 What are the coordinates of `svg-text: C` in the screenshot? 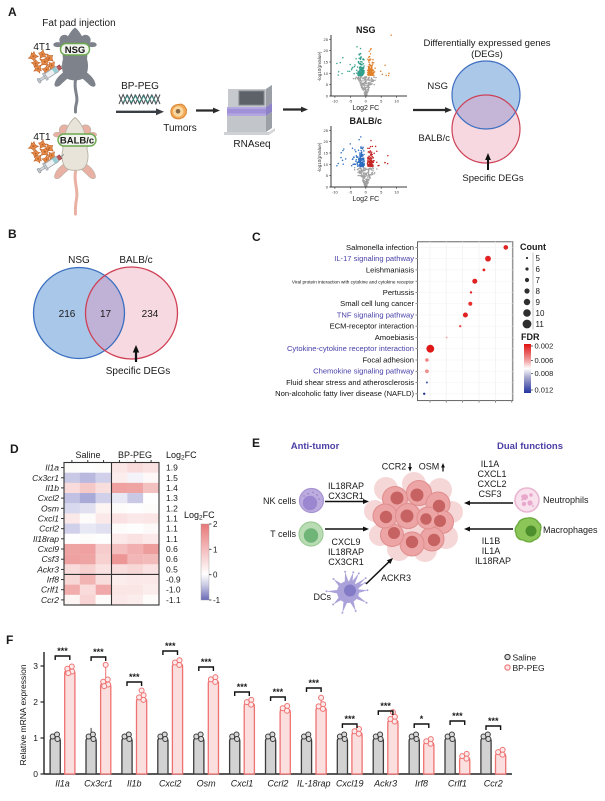 It's located at (256, 237).